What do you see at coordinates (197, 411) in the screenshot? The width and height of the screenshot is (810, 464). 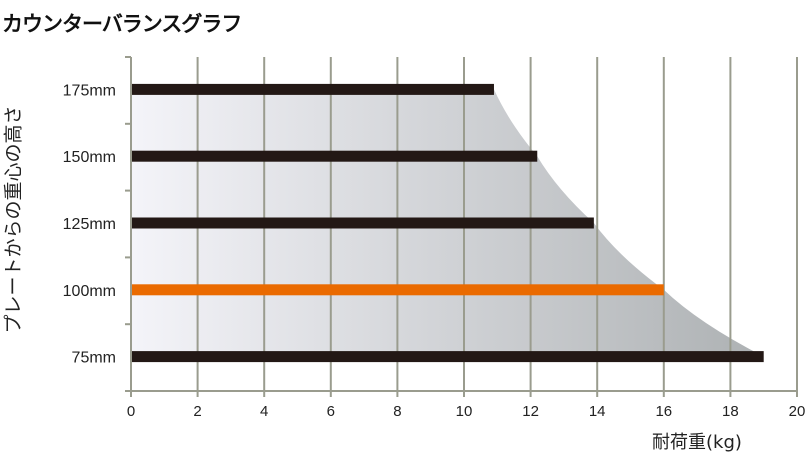 I see `x-tick-label: 2` at bounding box center [197, 411].